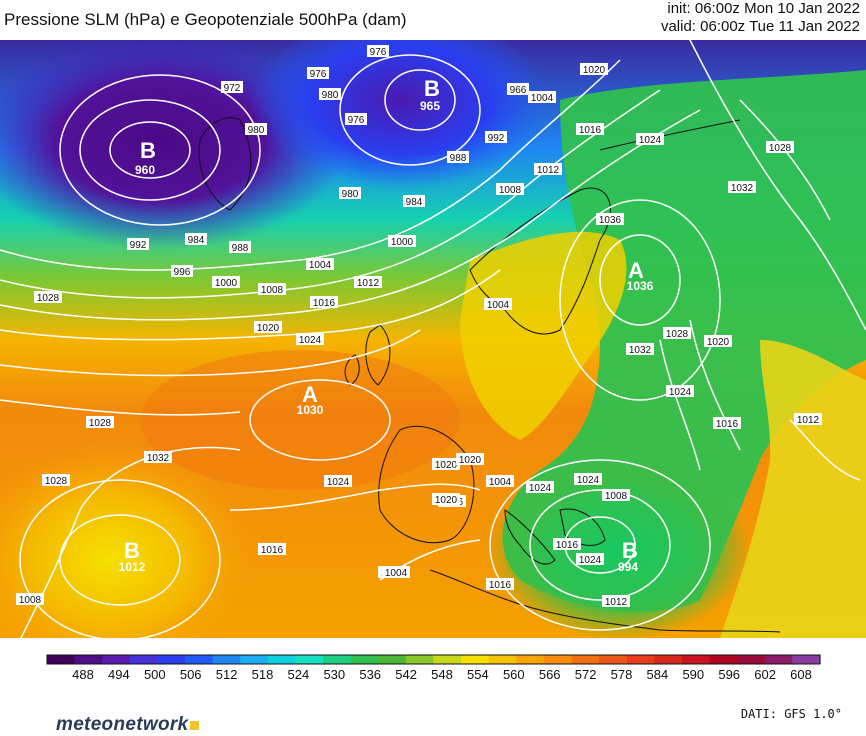  I want to click on svg-text: 984, so click(196, 240).